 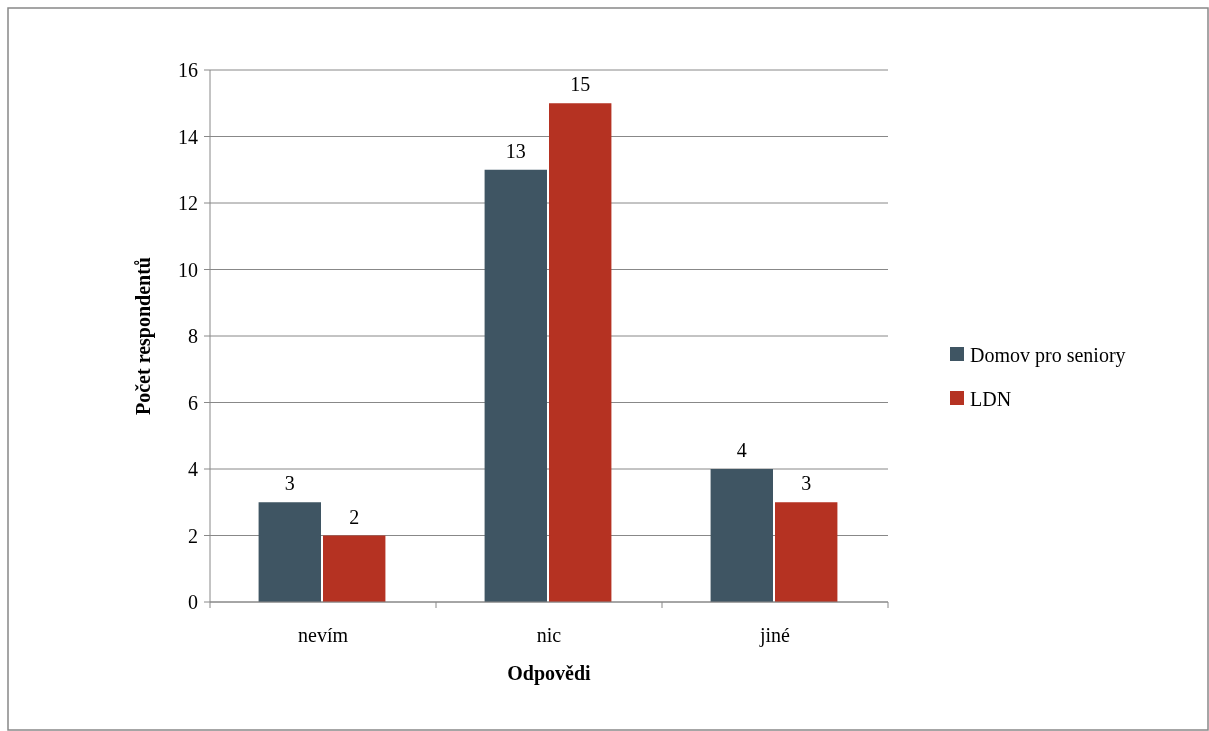 What do you see at coordinates (188, 136) in the screenshot?
I see `y-tick-label: 14` at bounding box center [188, 136].